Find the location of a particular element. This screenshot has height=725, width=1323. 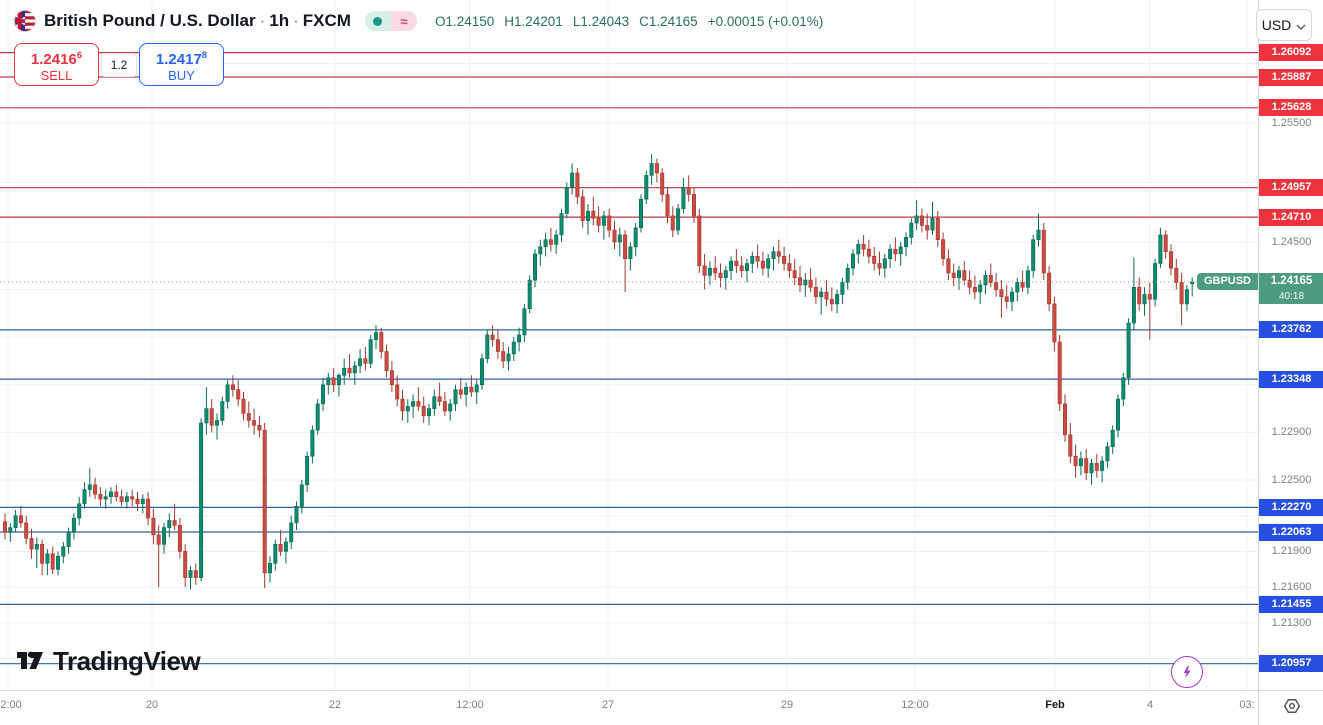

price-level-badge: 1.20957 is located at coordinates (1291, 664).